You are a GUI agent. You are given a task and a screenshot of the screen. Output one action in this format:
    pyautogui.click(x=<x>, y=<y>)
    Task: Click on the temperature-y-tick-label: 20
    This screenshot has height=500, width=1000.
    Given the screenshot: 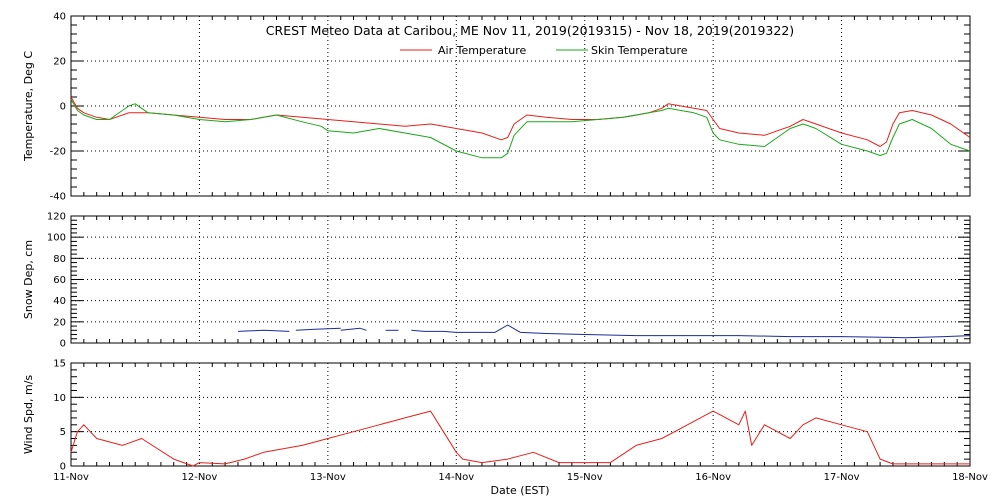 What is the action you would take?
    pyautogui.click(x=59, y=62)
    